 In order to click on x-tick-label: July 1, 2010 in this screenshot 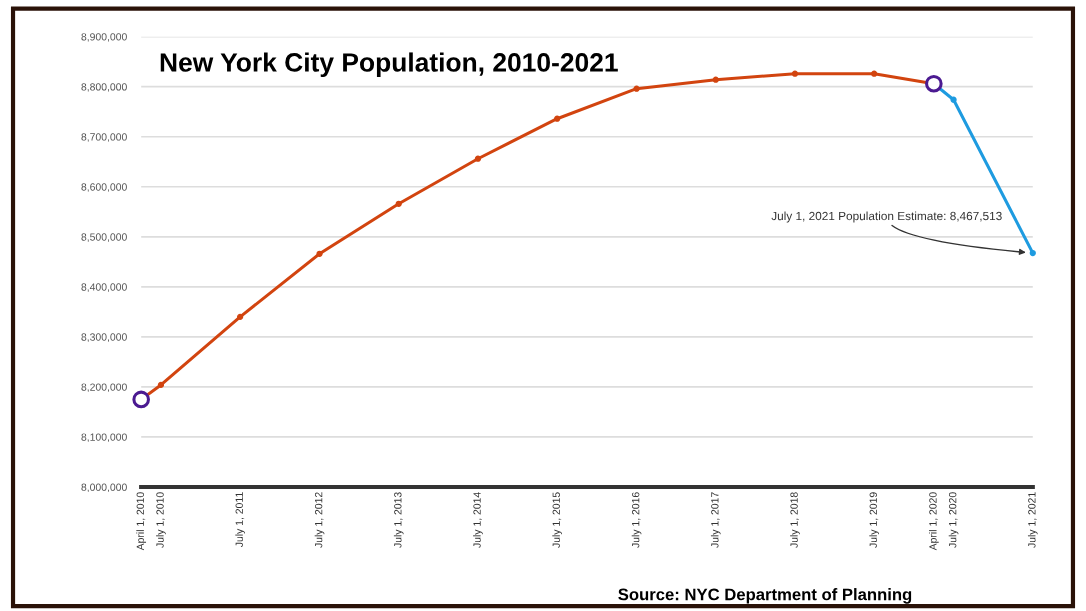, I will do `click(161, 520)`.